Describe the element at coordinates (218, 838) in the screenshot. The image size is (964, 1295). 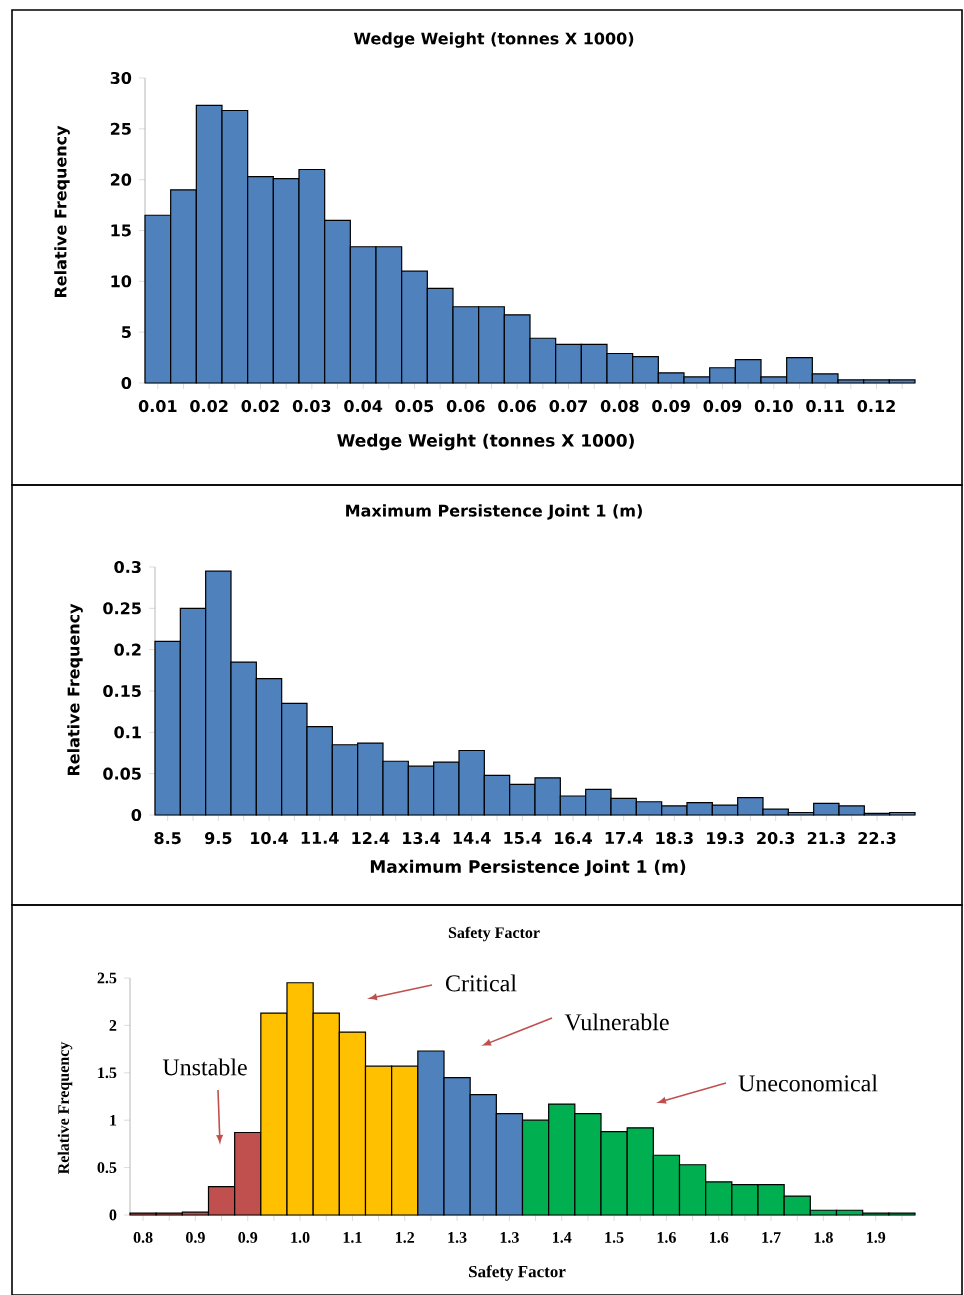
I see `x-tick-label: 9.5` at that location.